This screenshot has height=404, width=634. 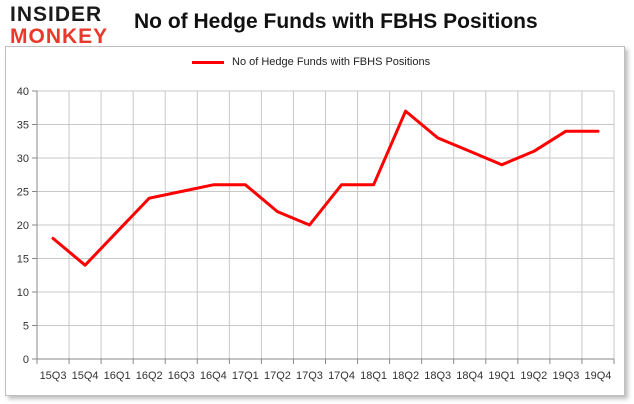 I want to click on y-tick-label: 0, so click(x=26, y=360).